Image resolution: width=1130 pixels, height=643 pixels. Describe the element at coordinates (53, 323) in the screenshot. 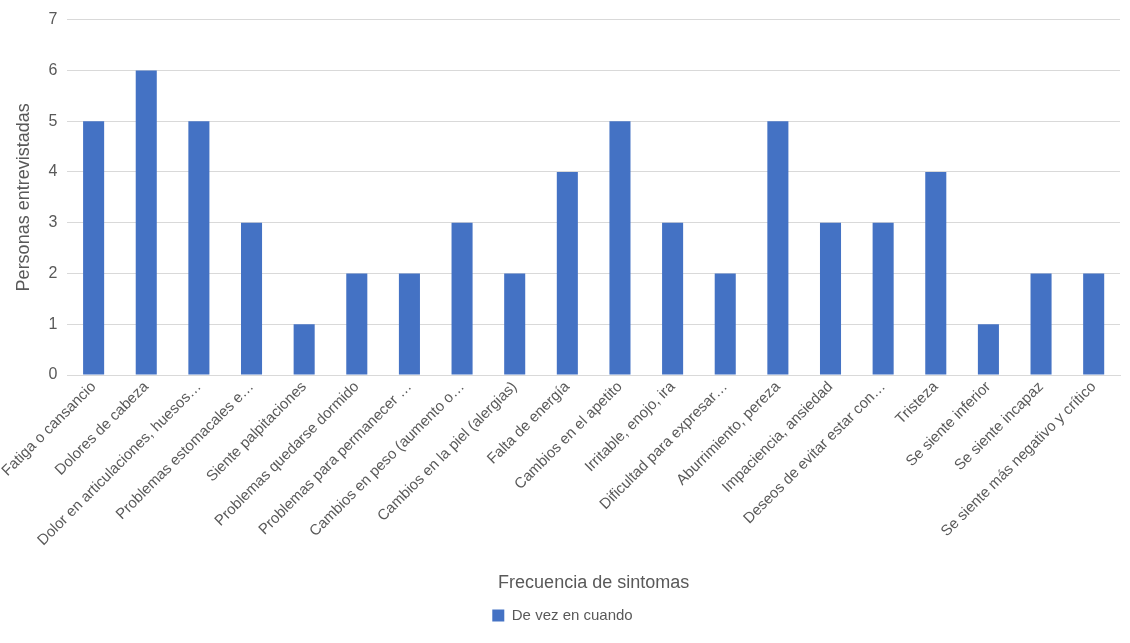

I see `y-tick-label: 1` at that location.